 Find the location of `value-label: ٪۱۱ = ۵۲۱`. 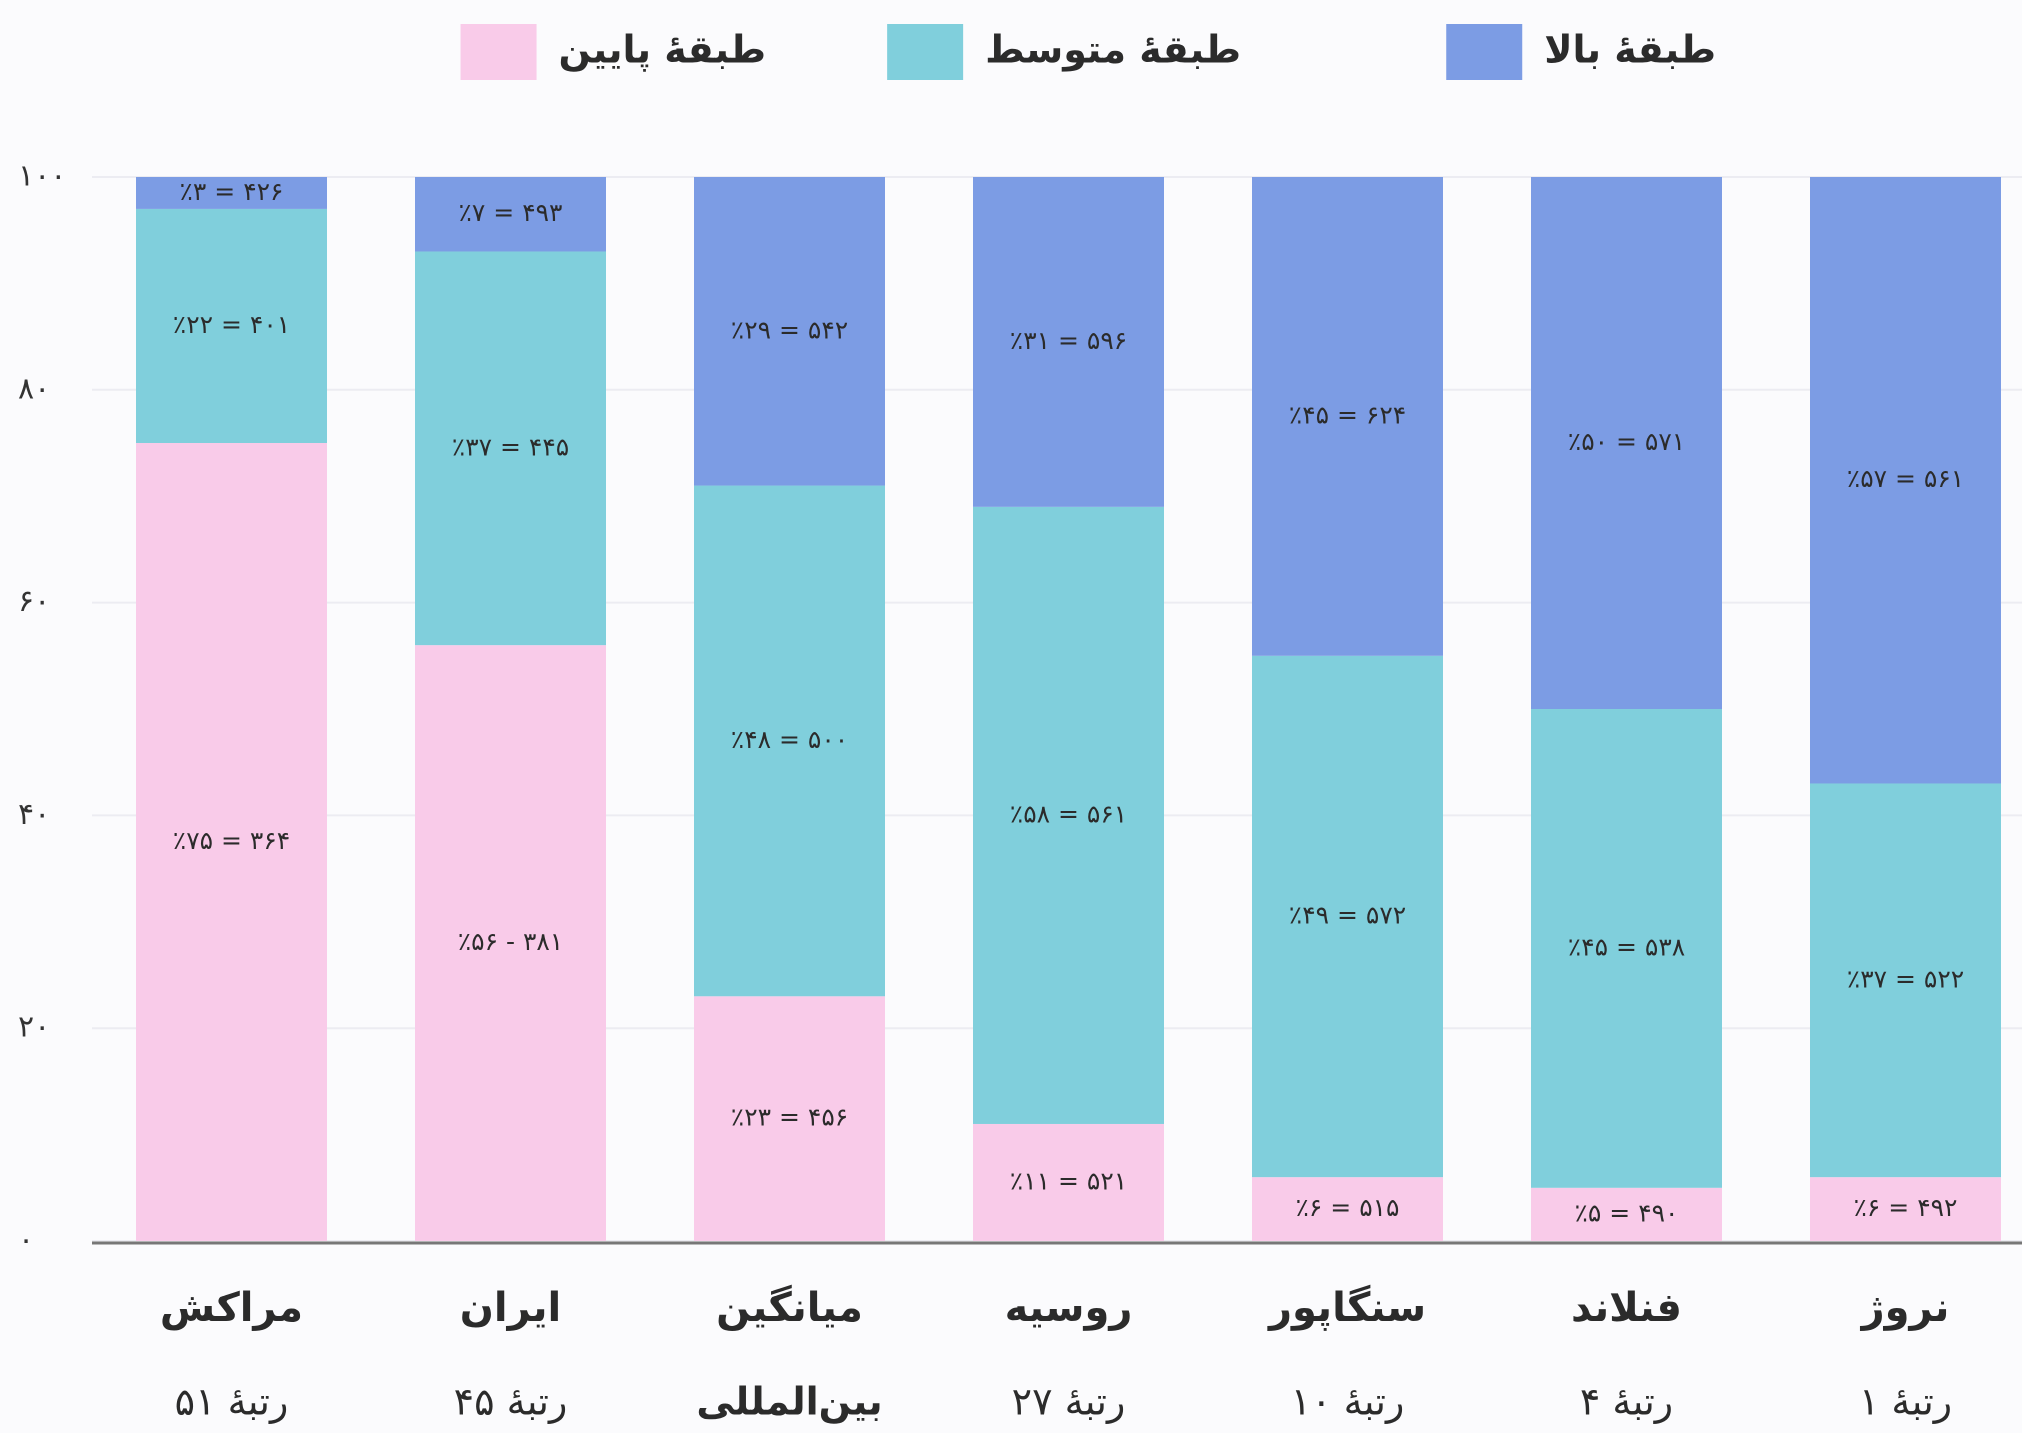

value-label: ٪۱۱ = ۵۲۱ is located at coordinates (1068, 1180).